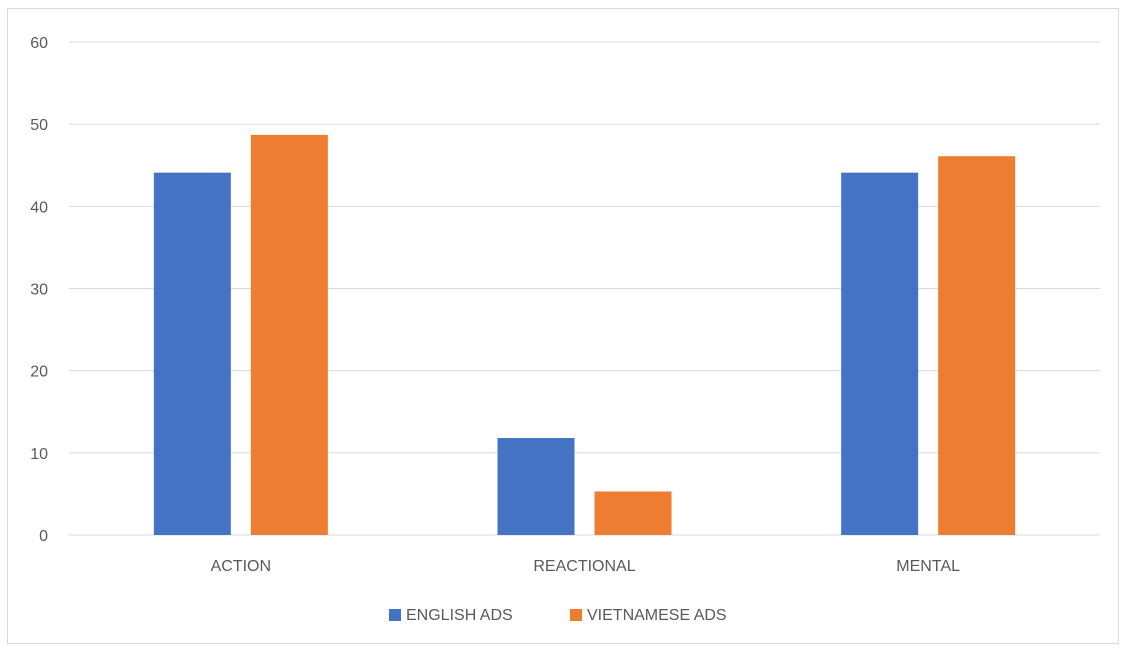  I want to click on bar-mental-english-ads, so click(880, 353).